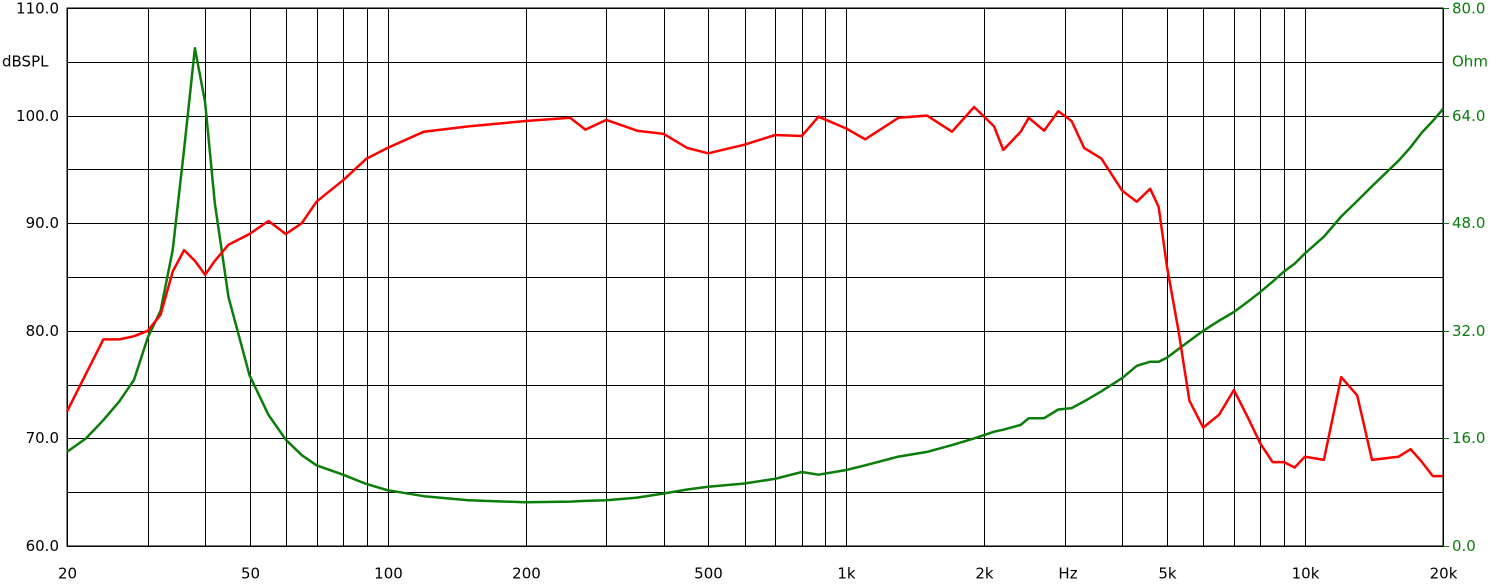 This screenshot has width=1498, height=585. Describe the element at coordinates (708, 574) in the screenshot. I see `x-tick-label: 500` at that location.